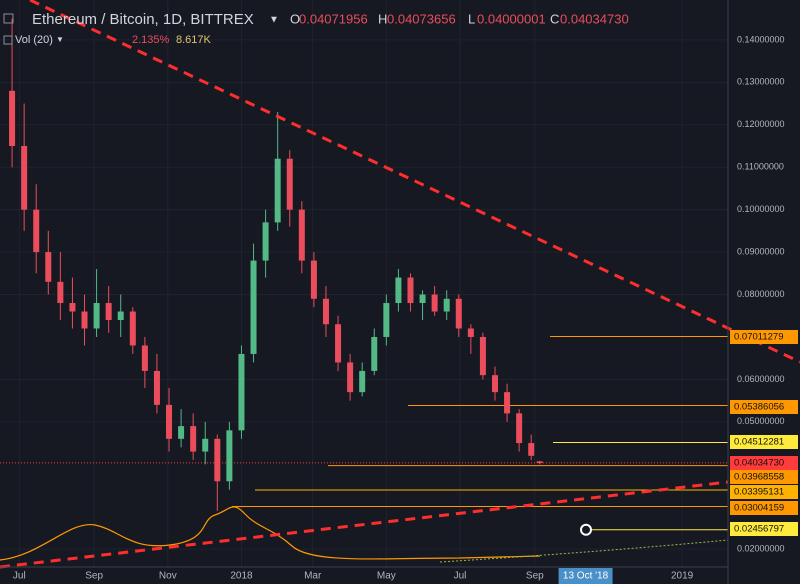  I want to click on crosshair-label-box, so click(585, 576).